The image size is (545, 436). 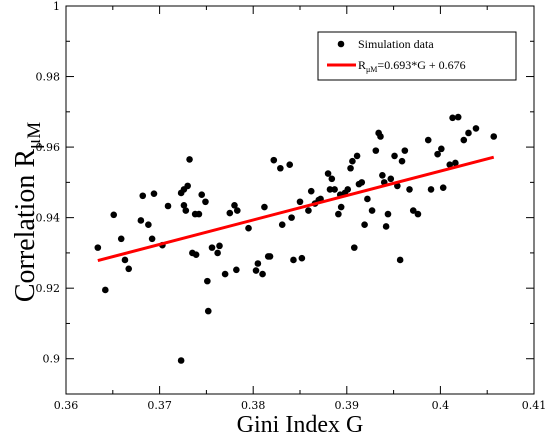 What do you see at coordinates (66, 405) in the screenshot?
I see `x-tick-label: 0.36` at bounding box center [66, 405].